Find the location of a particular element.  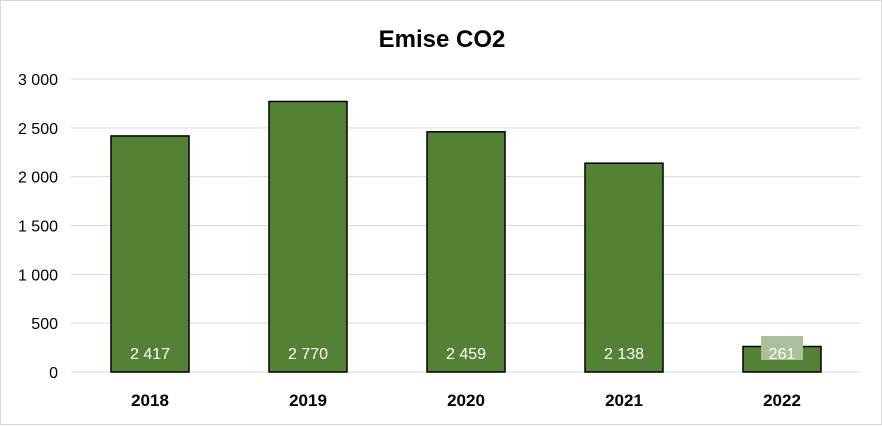

y-tick-label: 2 000 is located at coordinates (38, 178).